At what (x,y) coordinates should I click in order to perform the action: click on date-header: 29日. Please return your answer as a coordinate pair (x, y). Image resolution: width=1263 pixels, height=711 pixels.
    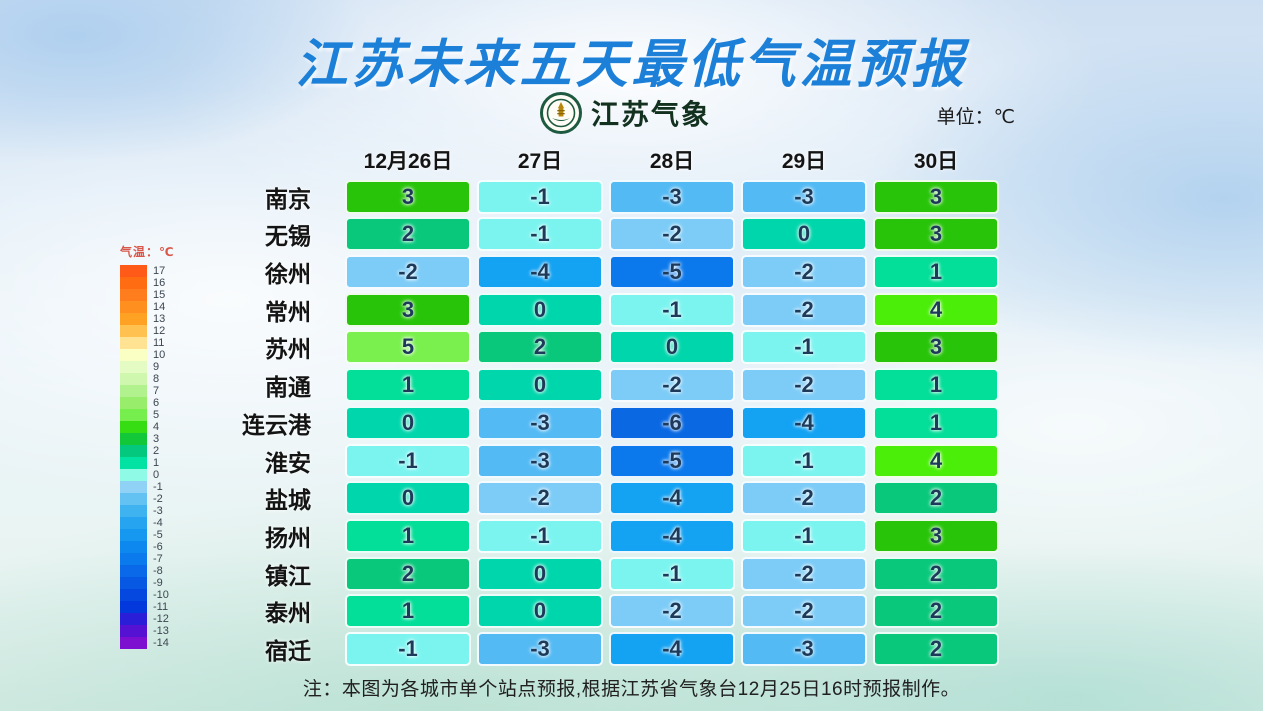
    Looking at the image, I should click on (804, 161).